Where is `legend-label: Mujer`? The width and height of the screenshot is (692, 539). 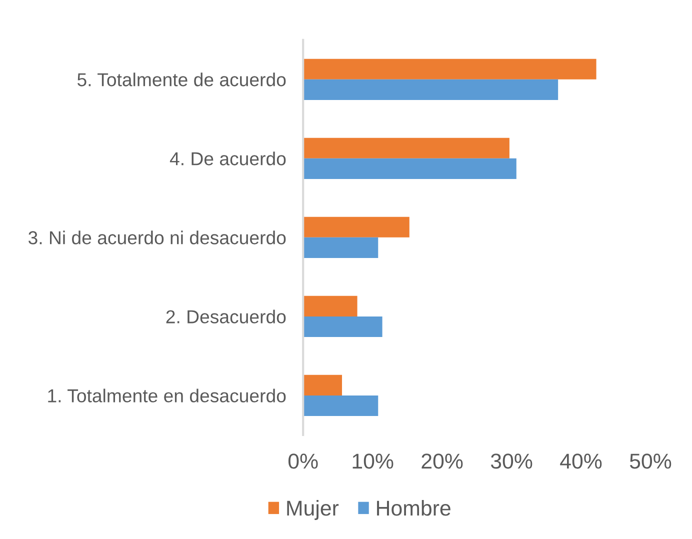
legend-label: Mujer is located at coordinates (313, 510).